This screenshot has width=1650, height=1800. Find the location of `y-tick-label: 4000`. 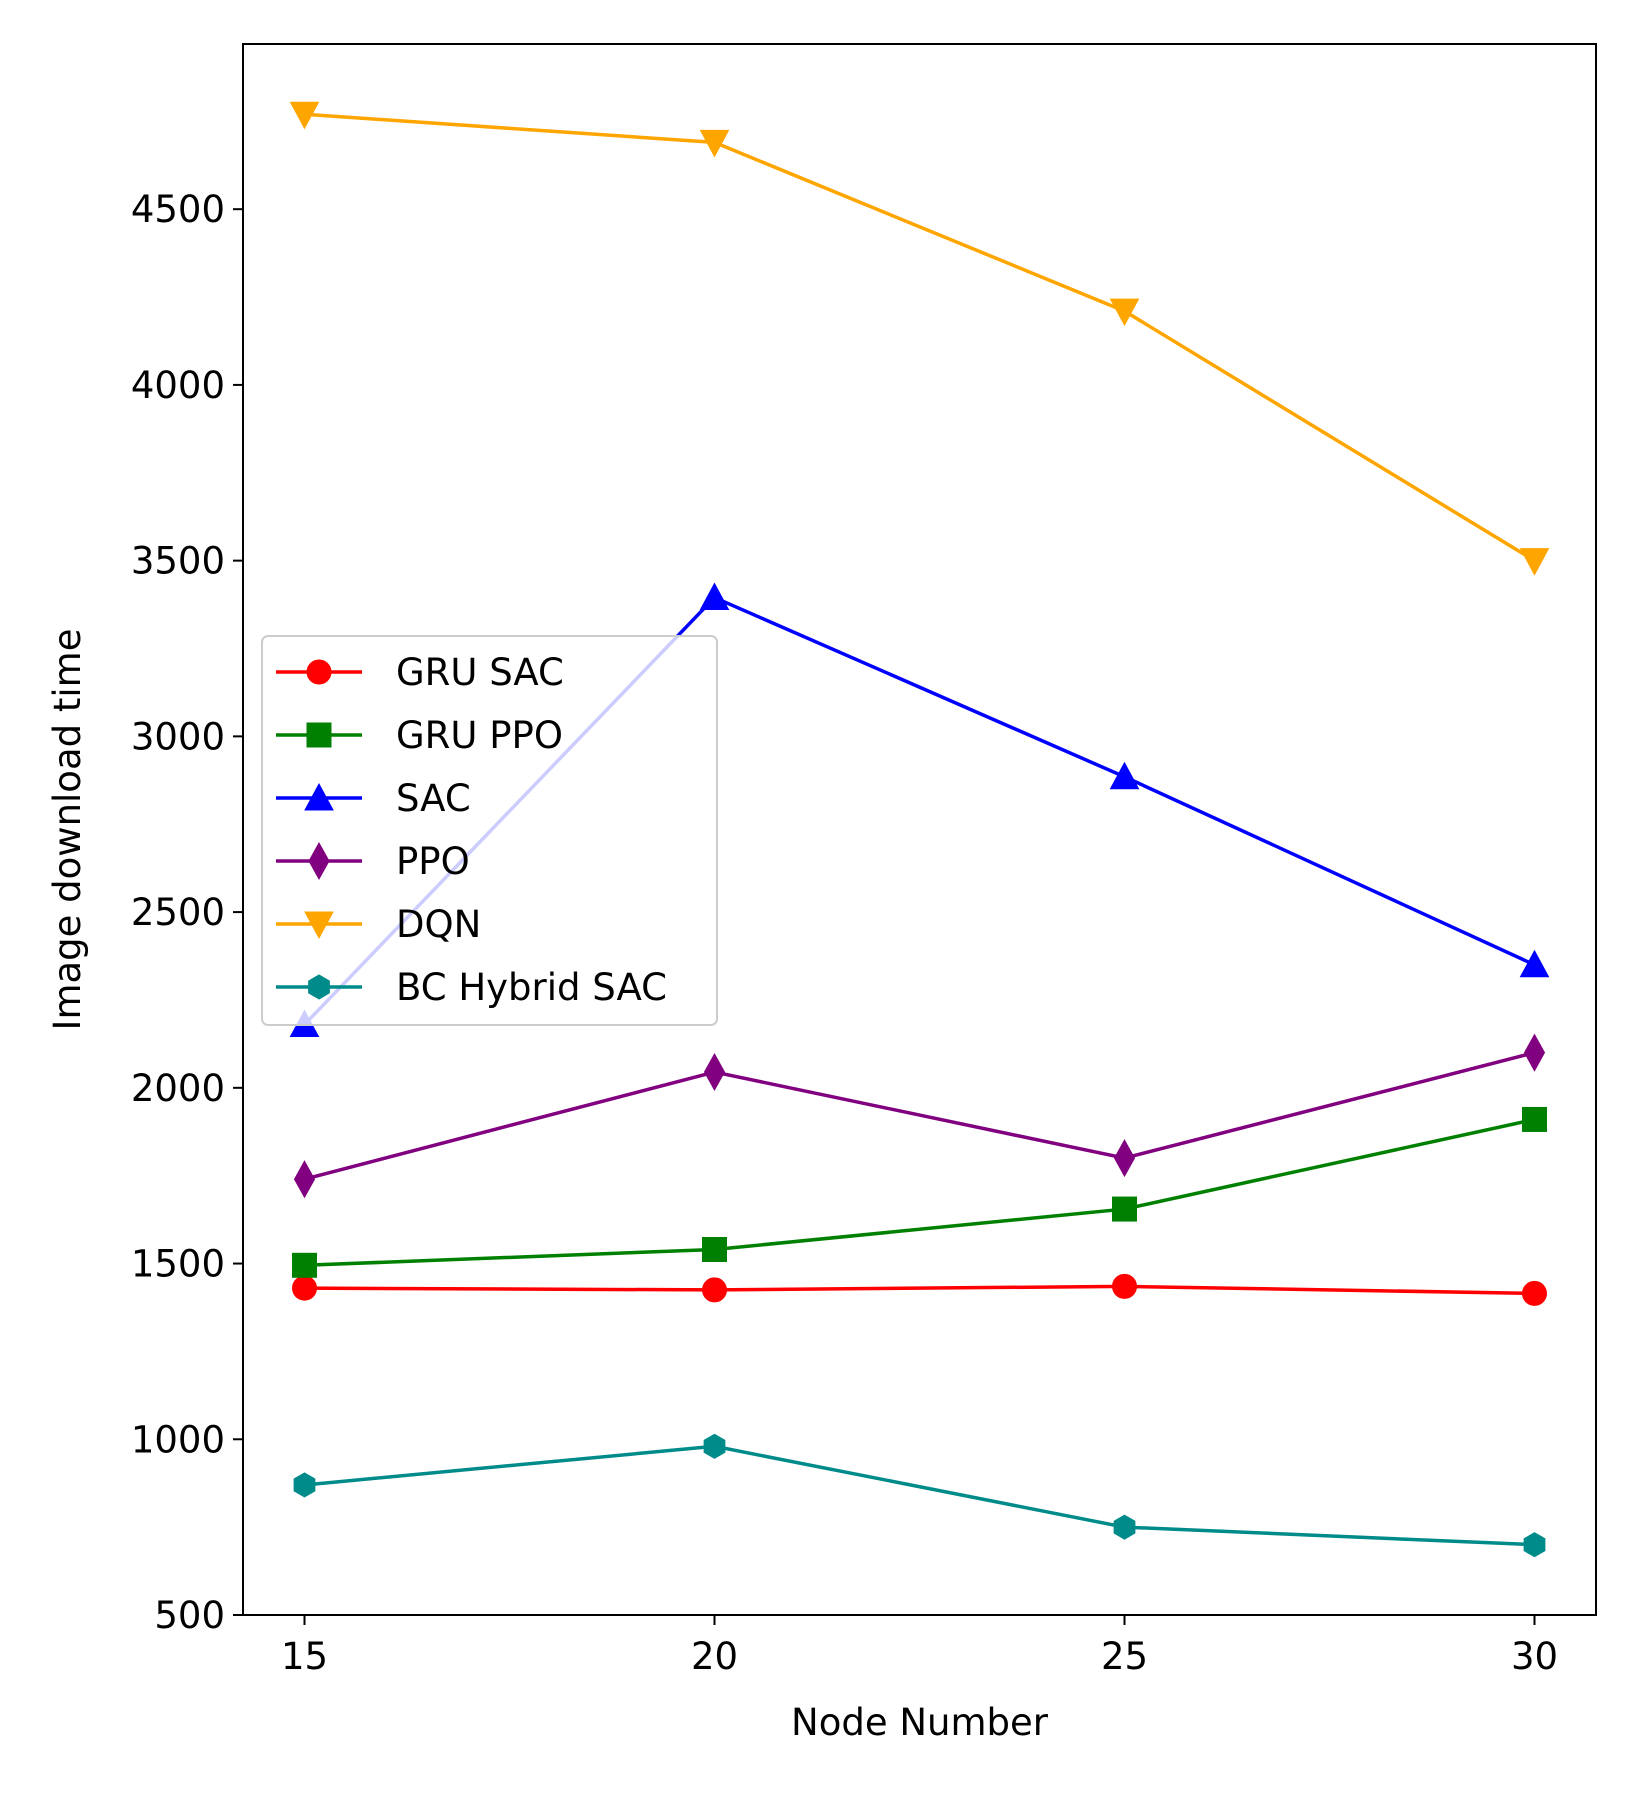

y-tick-label: 4000 is located at coordinates (178, 385).